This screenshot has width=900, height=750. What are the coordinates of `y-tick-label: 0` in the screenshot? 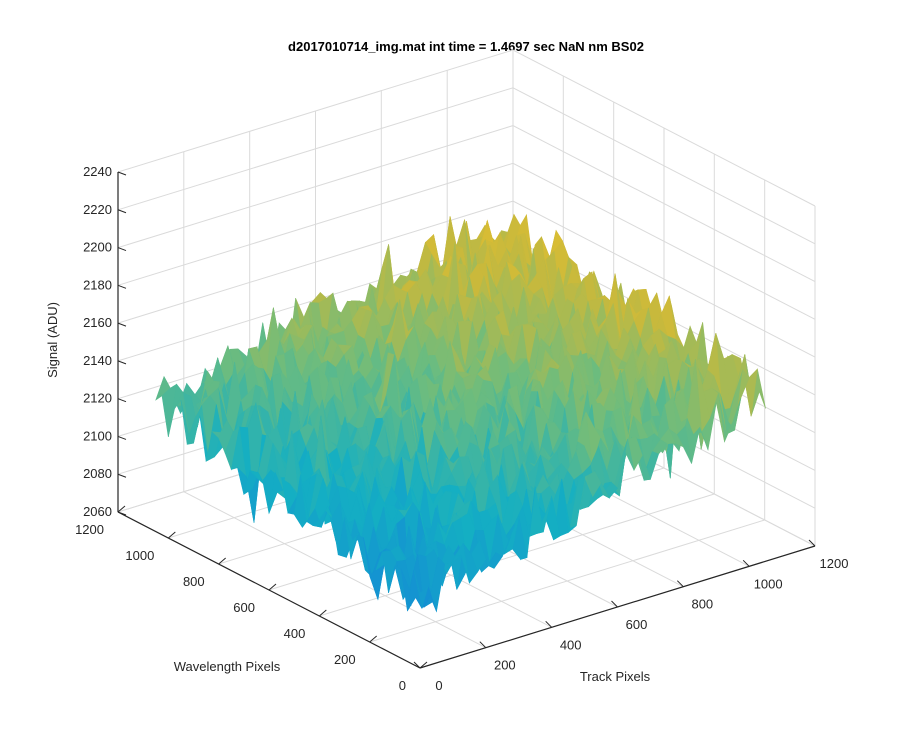 It's located at (402, 685).